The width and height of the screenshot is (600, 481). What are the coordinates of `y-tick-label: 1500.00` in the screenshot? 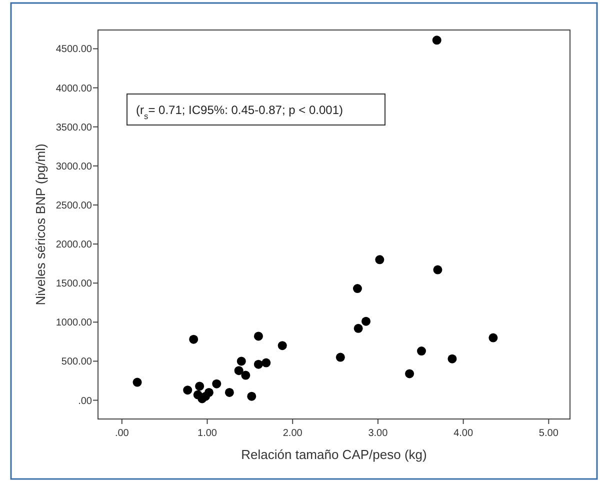 It's located at (74, 284).